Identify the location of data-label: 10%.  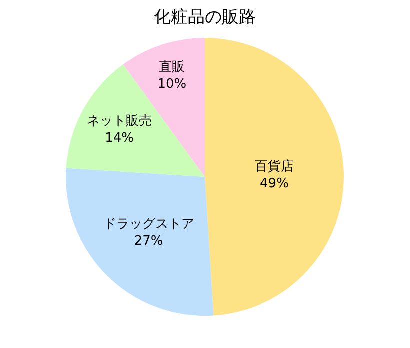
(172, 84).